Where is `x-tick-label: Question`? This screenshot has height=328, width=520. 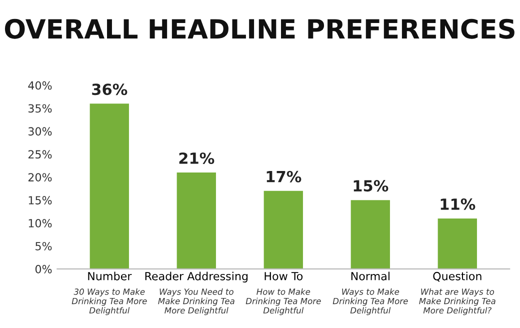
x-tick-label: Question is located at coordinates (457, 277).